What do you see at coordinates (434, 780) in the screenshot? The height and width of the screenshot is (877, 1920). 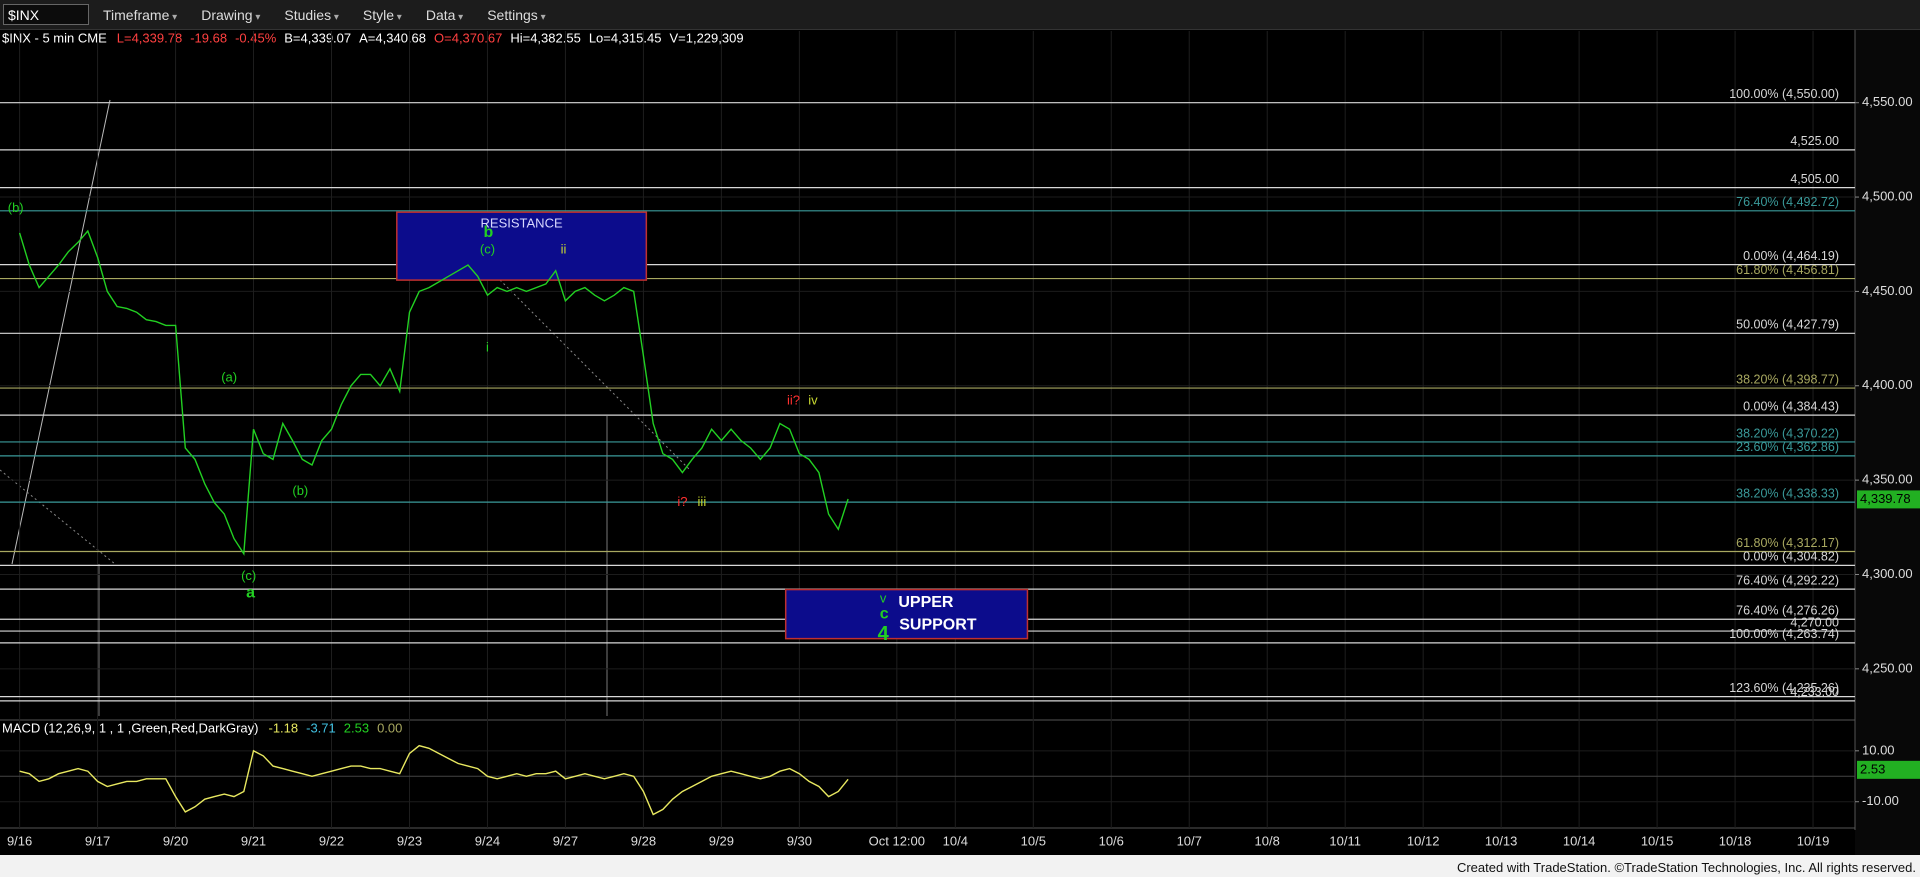 I see `macd-line` at bounding box center [434, 780].